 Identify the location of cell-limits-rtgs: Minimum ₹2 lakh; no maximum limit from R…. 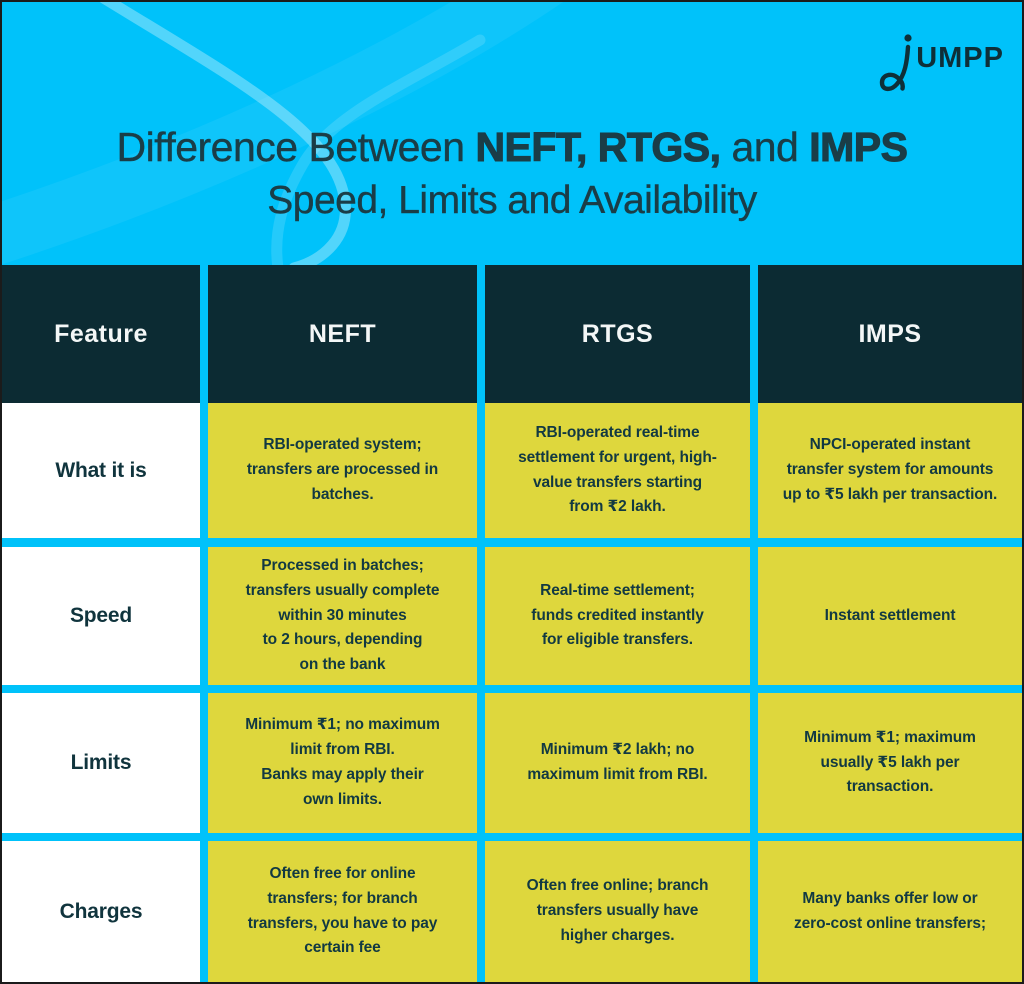
(617, 763).